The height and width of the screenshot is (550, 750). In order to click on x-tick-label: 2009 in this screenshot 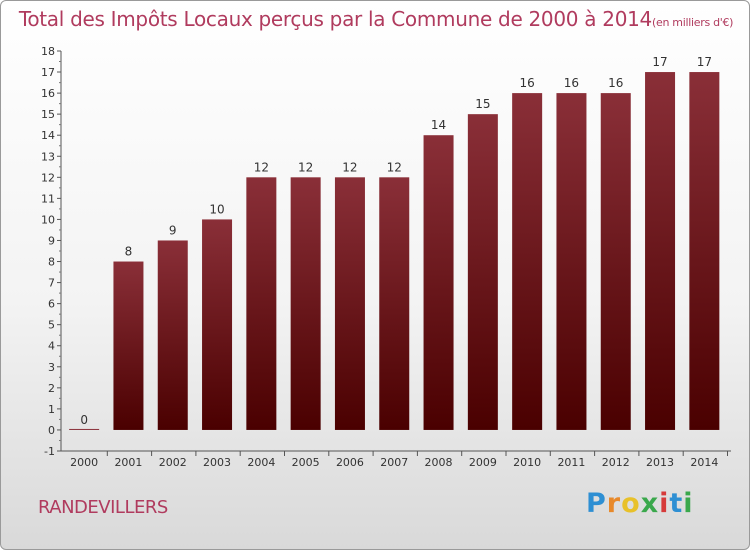, I will do `click(483, 462)`.